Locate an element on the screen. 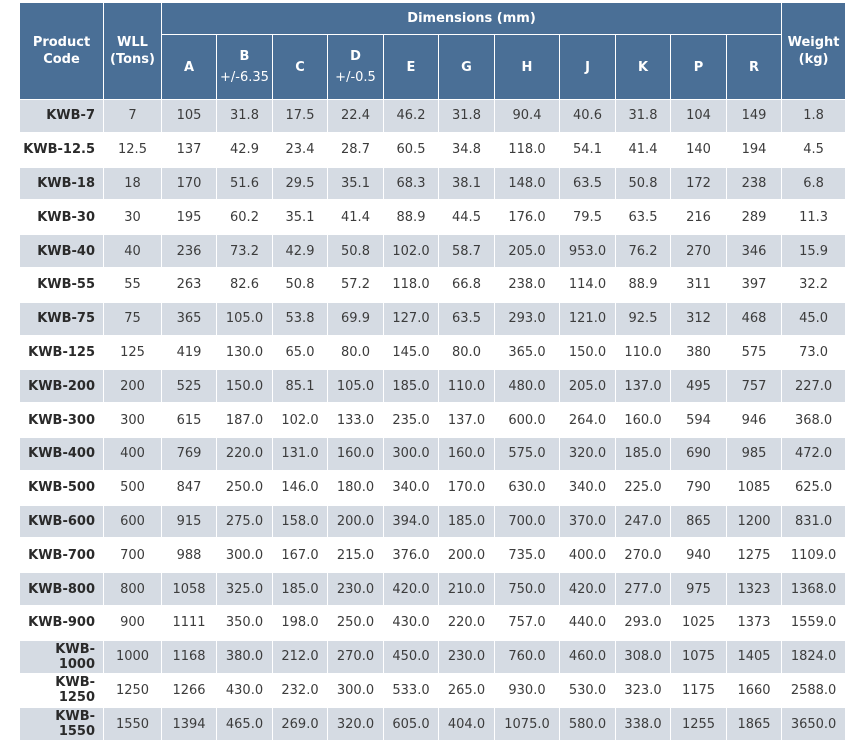 This screenshot has width=860, height=742. table-cell: 238 is located at coordinates (755, 184).